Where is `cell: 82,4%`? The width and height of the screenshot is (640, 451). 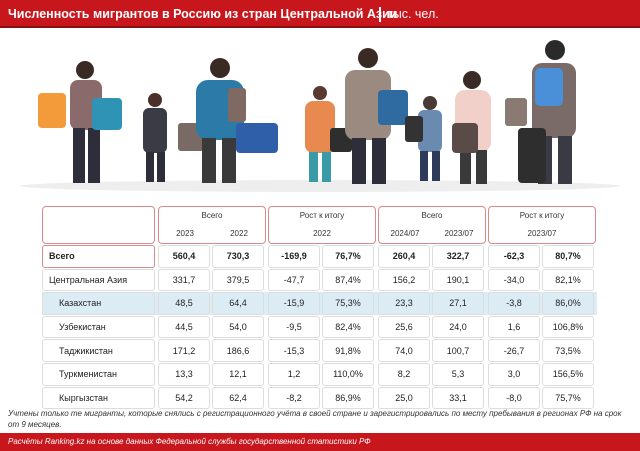 cell: 82,4% is located at coordinates (348, 327).